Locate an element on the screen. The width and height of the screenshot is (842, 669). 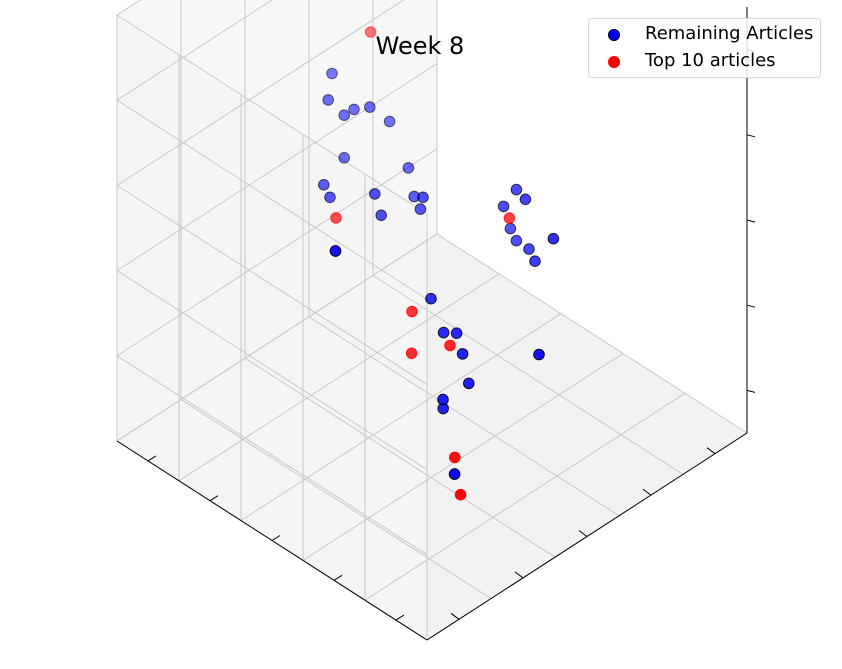
legend-label-remaining: Remaining Articles is located at coordinates (729, 33).